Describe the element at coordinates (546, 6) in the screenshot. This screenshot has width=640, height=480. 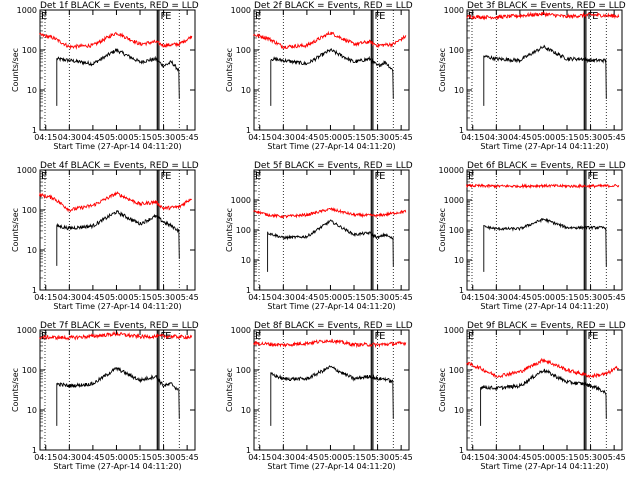
I see `panel-title: Det 3f BLACK = Events, RED = LLD` at that location.